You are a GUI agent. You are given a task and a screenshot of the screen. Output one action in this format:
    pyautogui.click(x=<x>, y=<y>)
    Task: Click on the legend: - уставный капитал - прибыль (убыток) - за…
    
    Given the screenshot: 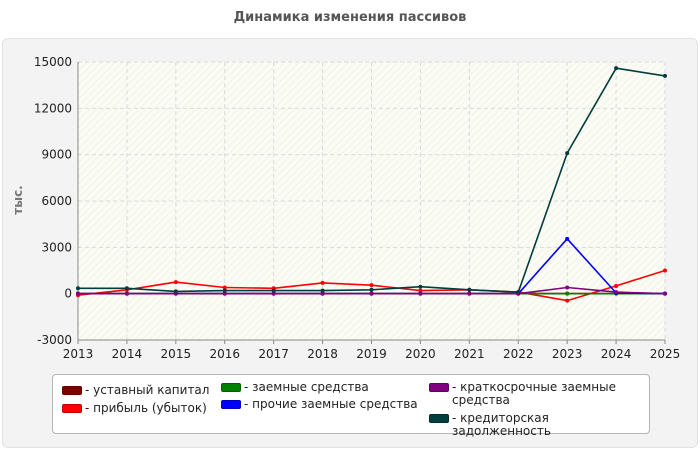 What is the action you would take?
    pyautogui.click(x=351, y=406)
    